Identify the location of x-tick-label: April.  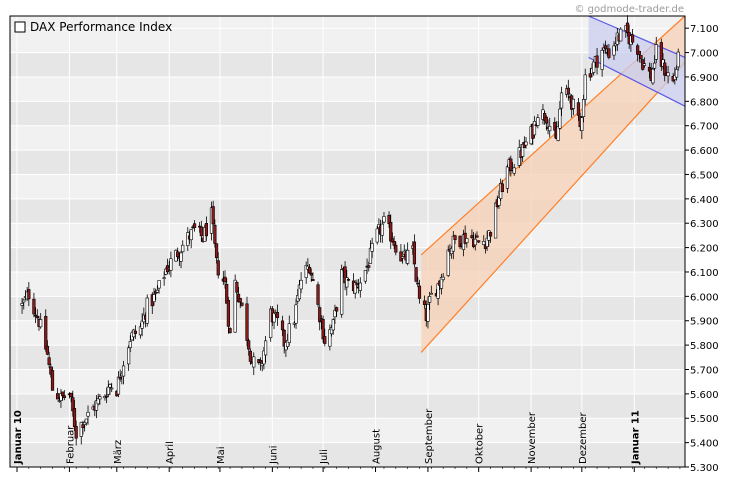
(170, 452).